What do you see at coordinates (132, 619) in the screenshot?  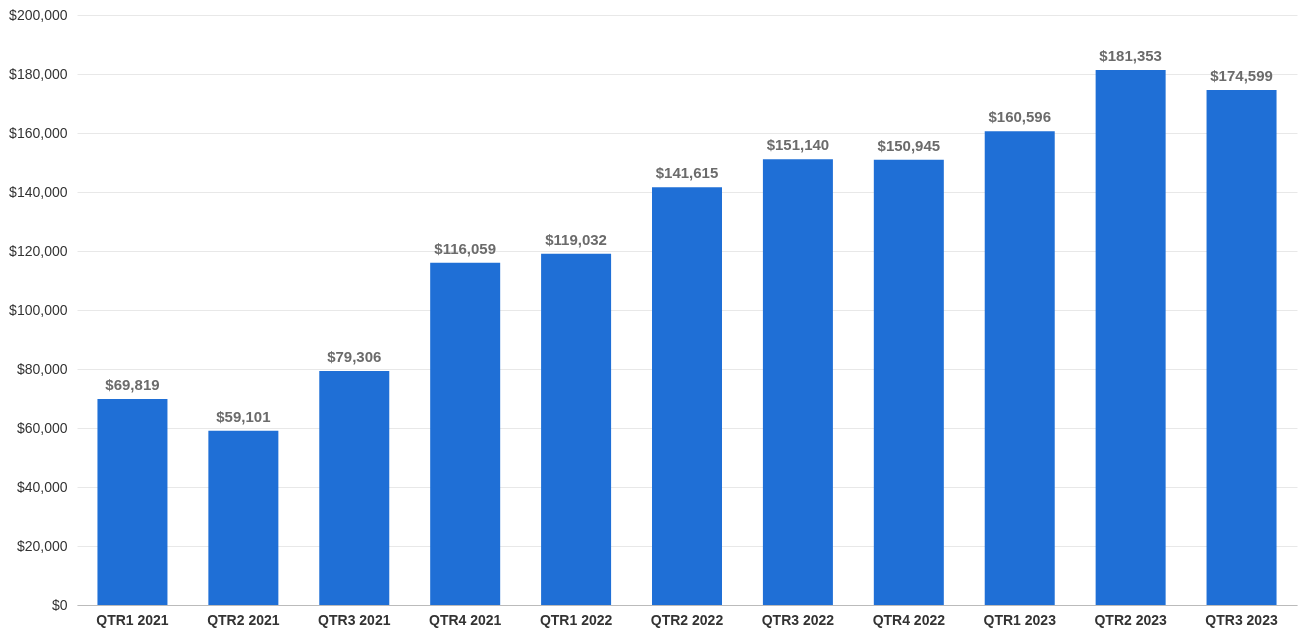 I see `x-tick-label: QTR1 2021` at bounding box center [132, 619].